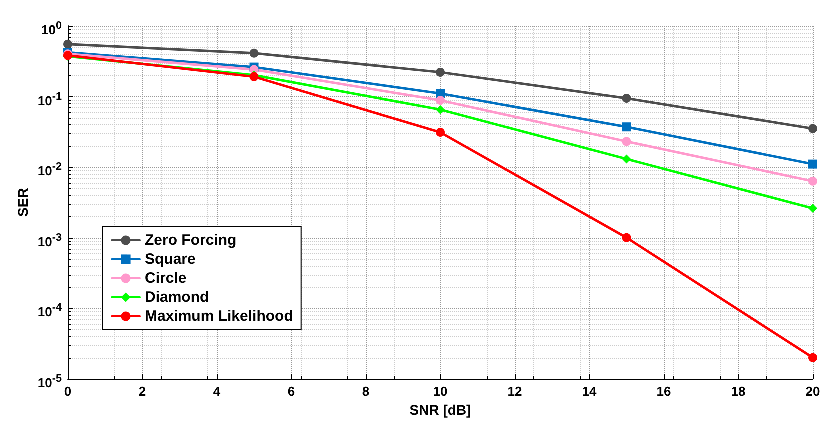 This screenshot has width=833, height=430. What do you see at coordinates (52, 29) in the screenshot?
I see `y-tick-label: 10$^{0}$` at bounding box center [52, 29].